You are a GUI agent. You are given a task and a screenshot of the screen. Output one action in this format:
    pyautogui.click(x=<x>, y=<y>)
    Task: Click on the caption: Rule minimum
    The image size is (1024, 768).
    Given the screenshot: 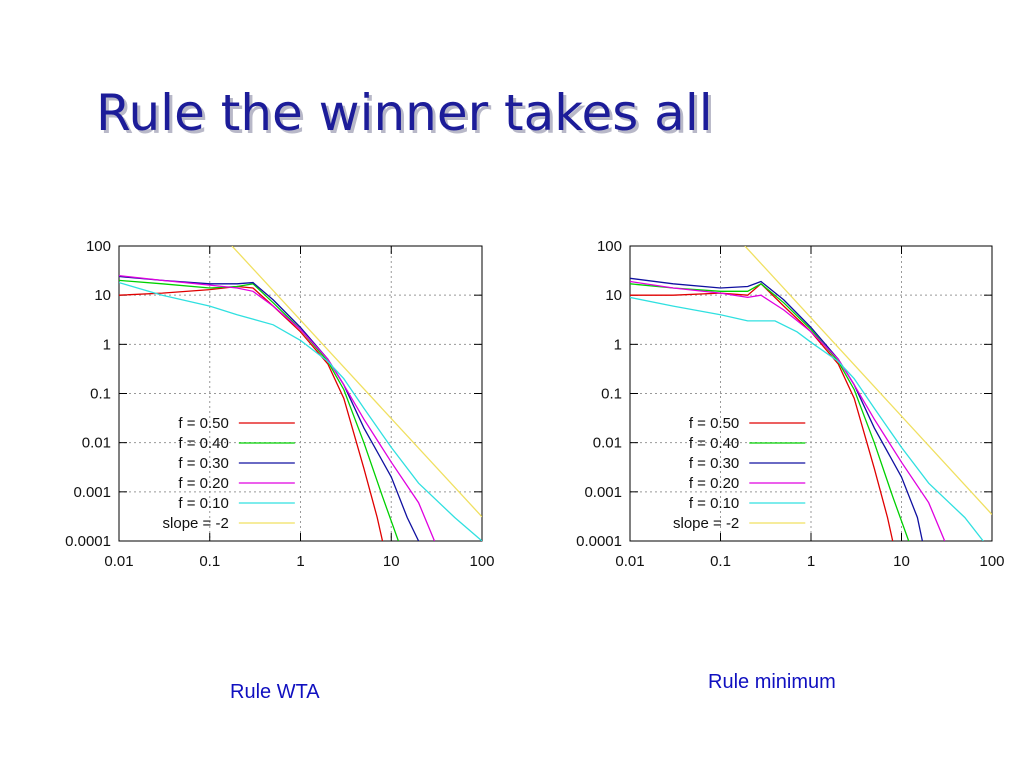 What is the action you would take?
    pyautogui.click(x=772, y=682)
    